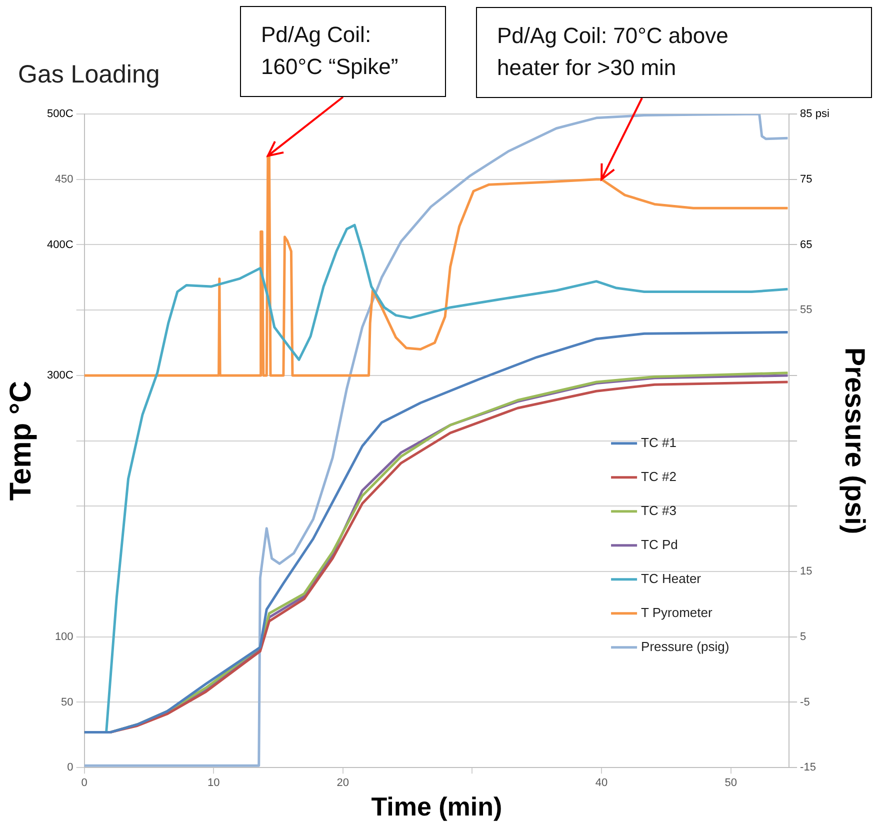 Image resolution: width=874 pixels, height=830 pixels. Describe the element at coordinates (805, 702) in the screenshot. I see `y2-tick-label: -5` at that location.